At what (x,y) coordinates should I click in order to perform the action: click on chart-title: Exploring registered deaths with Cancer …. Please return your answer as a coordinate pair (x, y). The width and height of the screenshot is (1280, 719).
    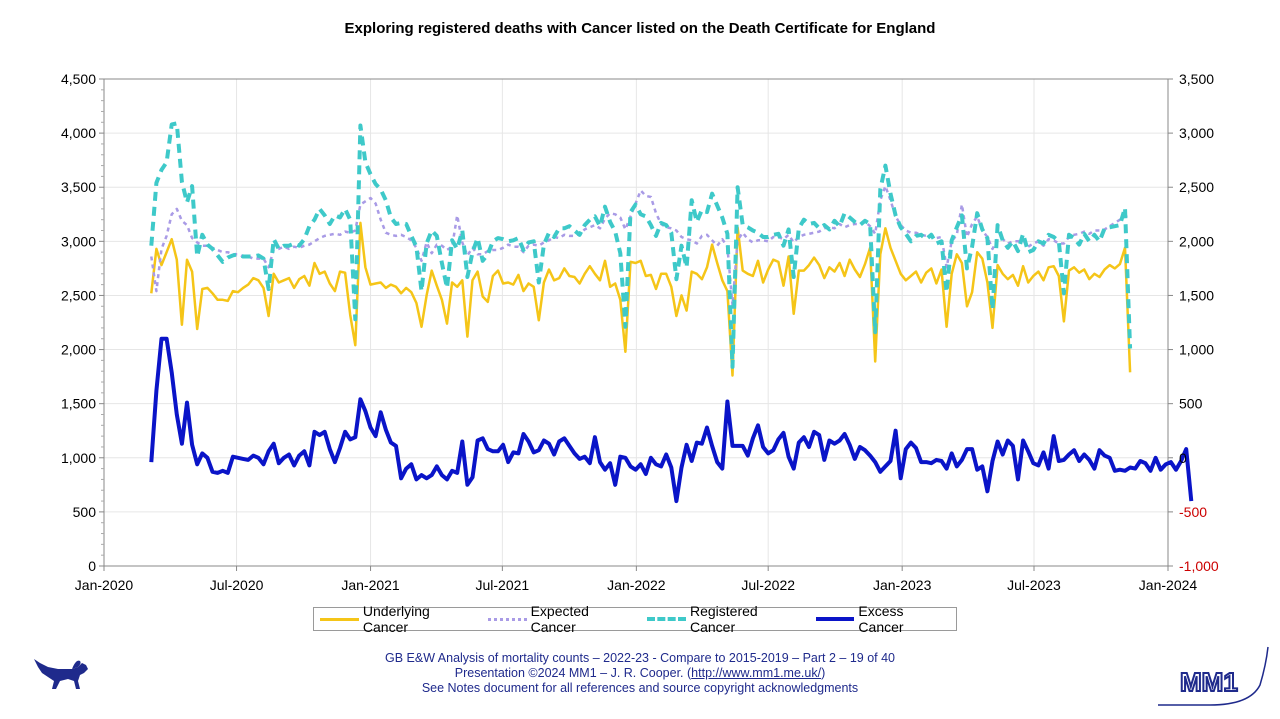
    Looking at the image, I should click on (640, 28).